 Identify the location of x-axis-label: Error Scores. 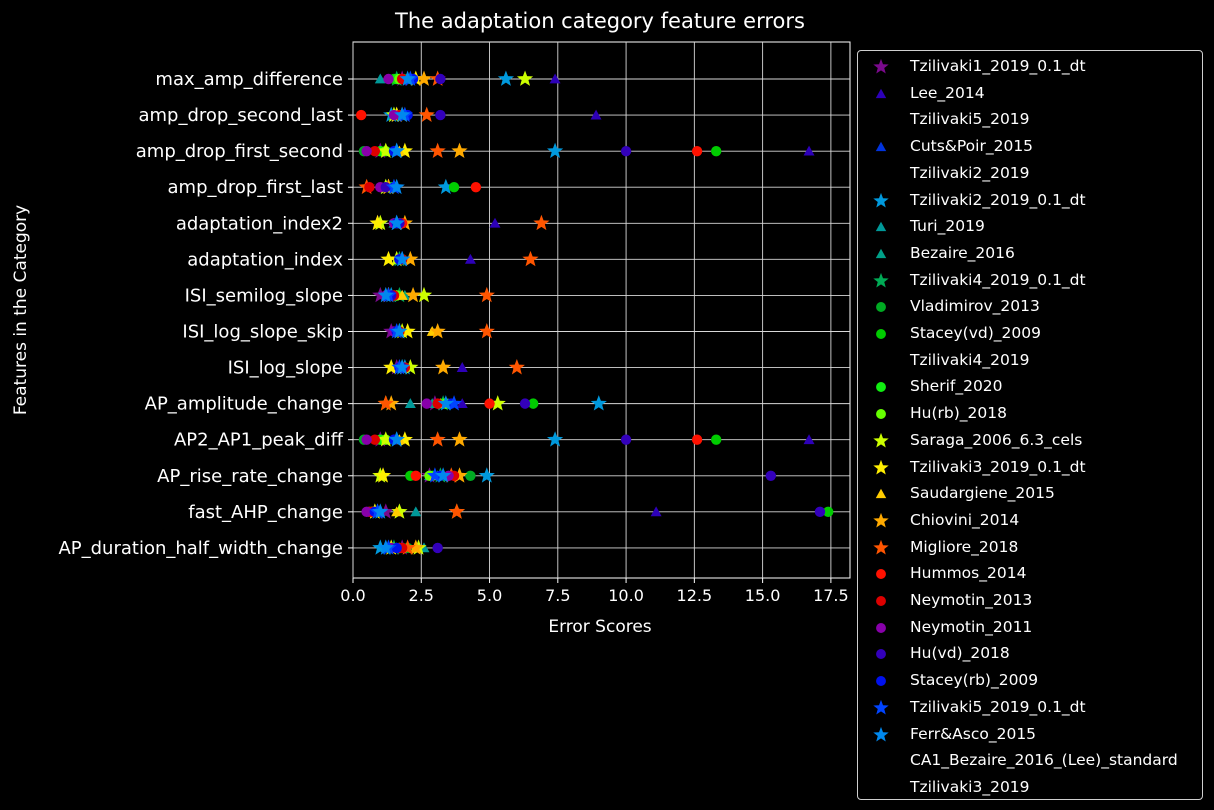
(599, 627).